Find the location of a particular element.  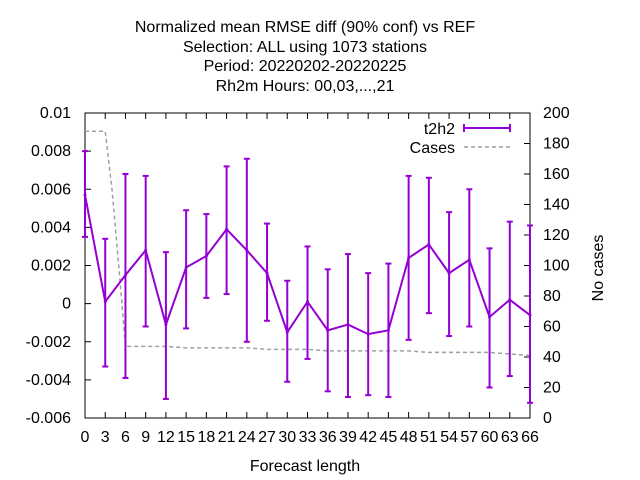

x-tick-label: 6 is located at coordinates (125, 437).